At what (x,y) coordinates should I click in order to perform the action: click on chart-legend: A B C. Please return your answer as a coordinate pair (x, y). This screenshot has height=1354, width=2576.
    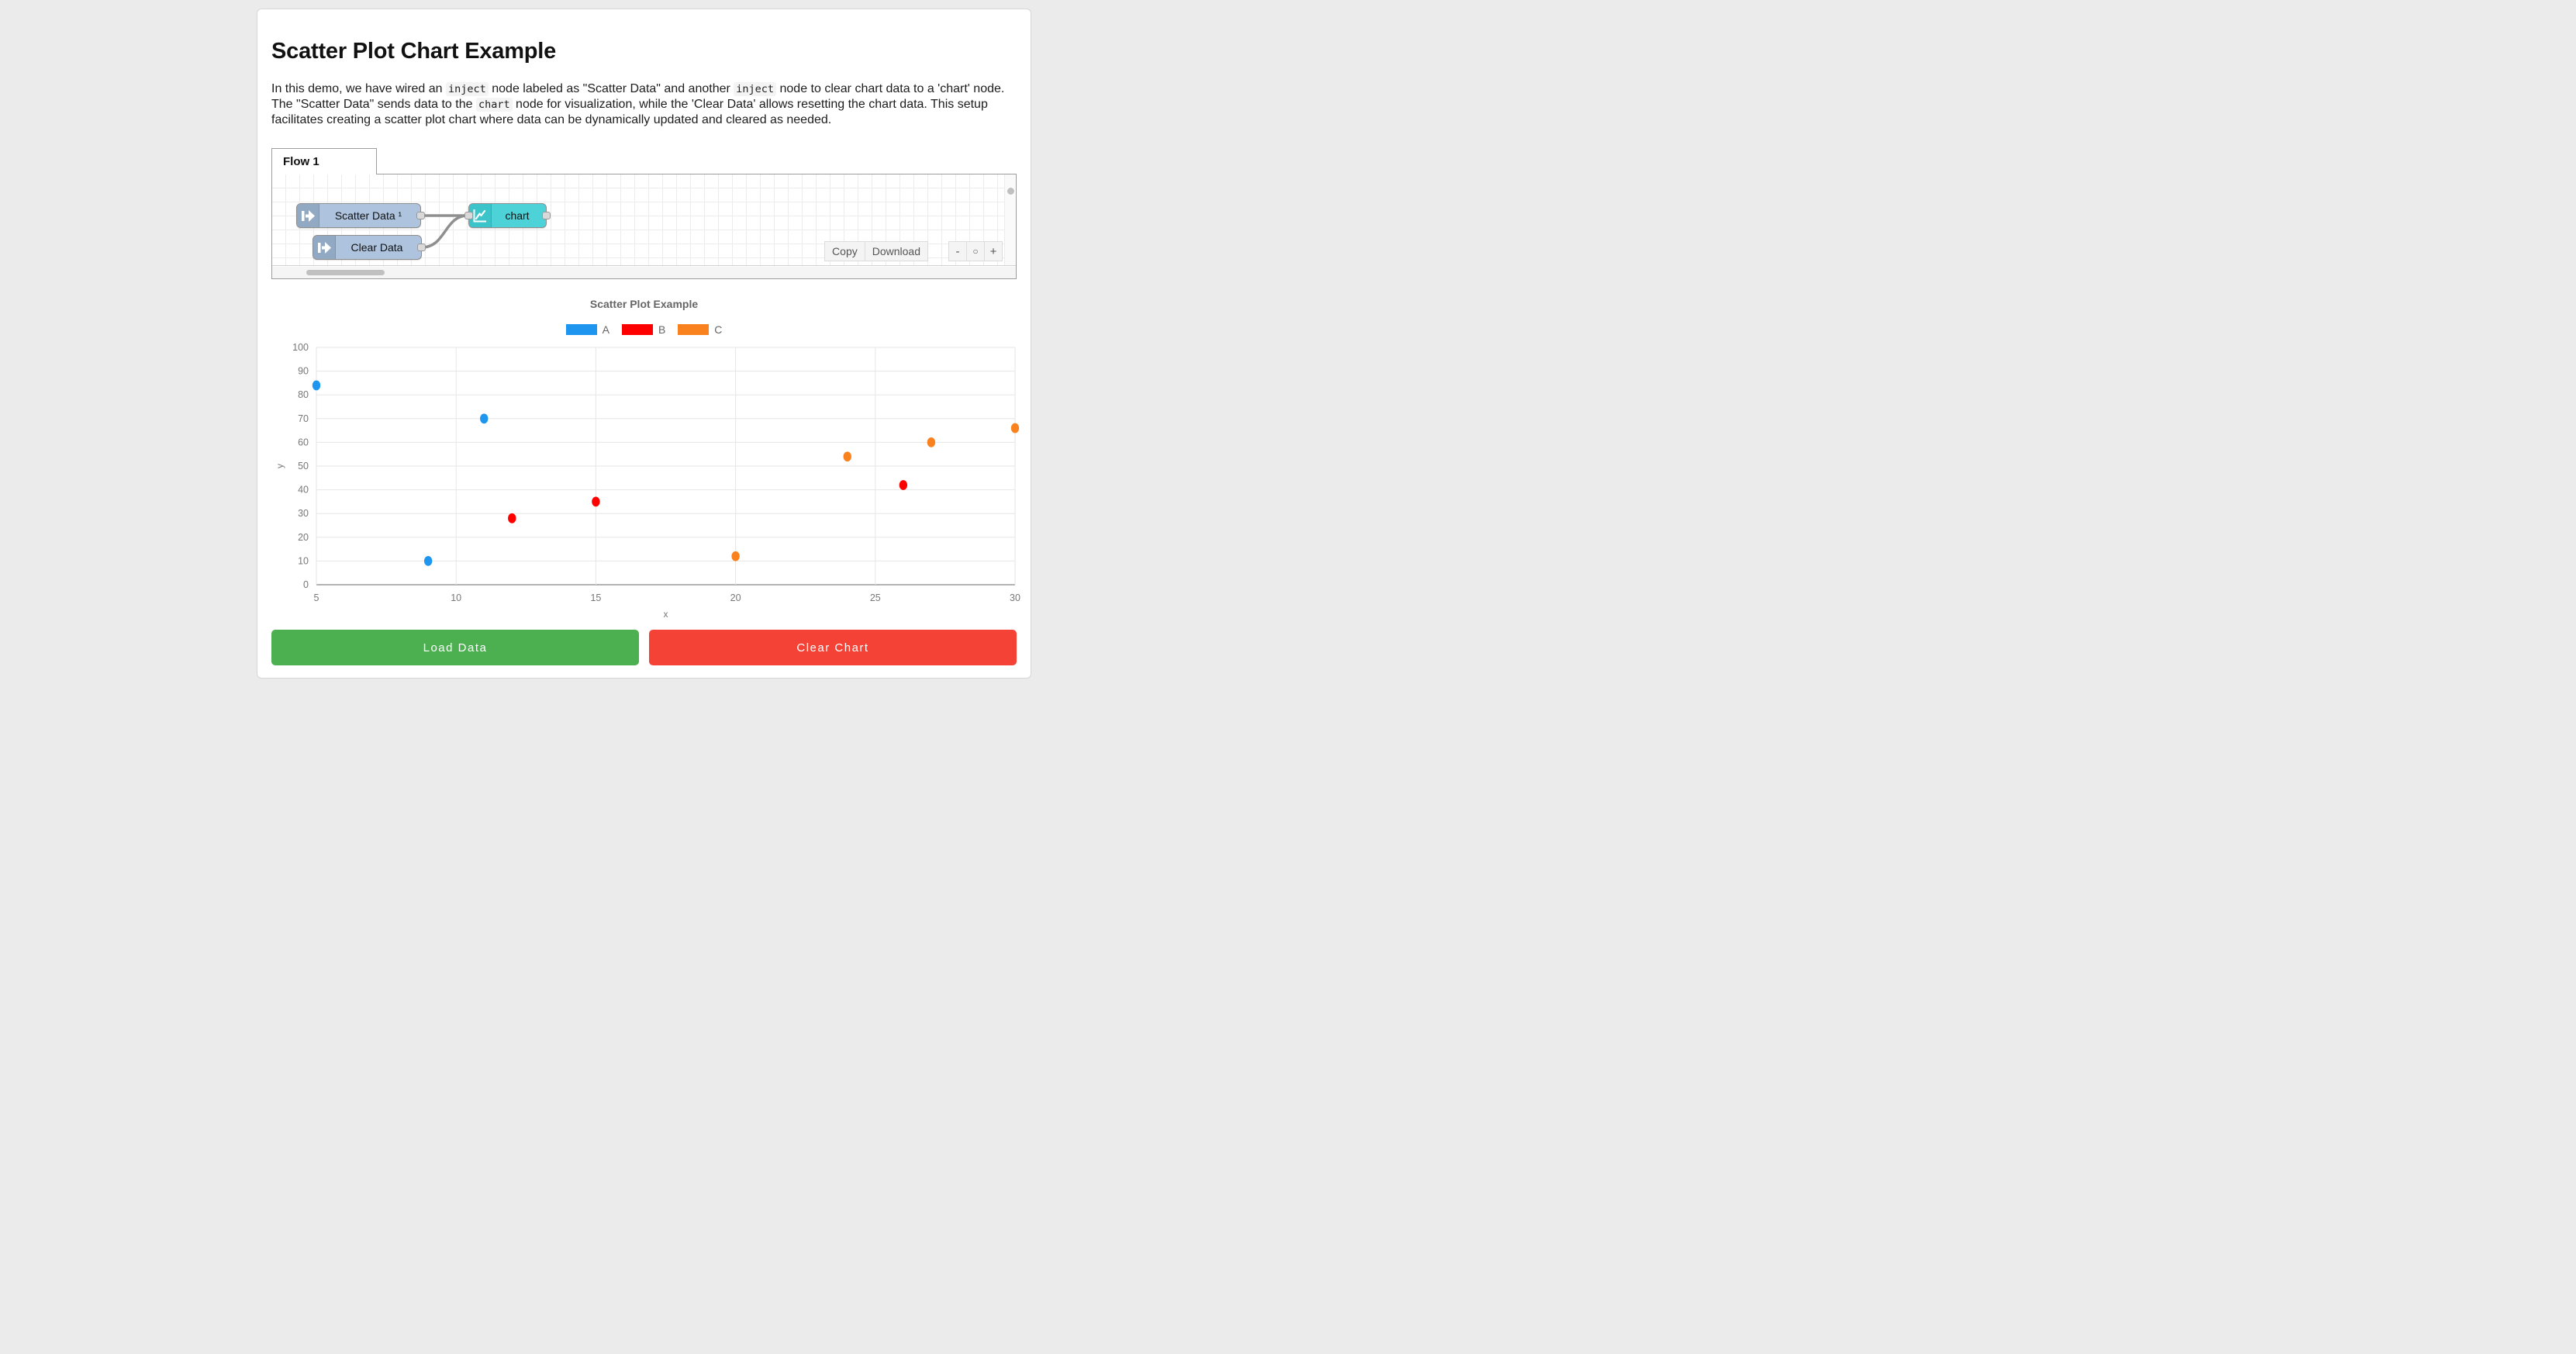
    Looking at the image, I should click on (644, 329).